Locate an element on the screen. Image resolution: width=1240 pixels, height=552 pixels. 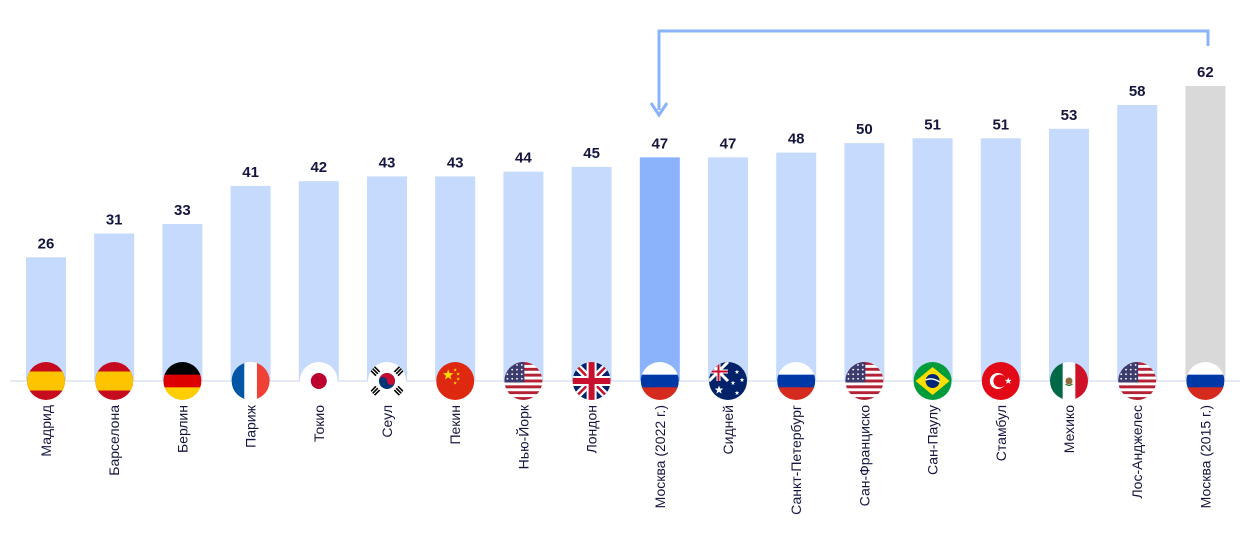
category-label: Барселона is located at coordinates (114, 440).